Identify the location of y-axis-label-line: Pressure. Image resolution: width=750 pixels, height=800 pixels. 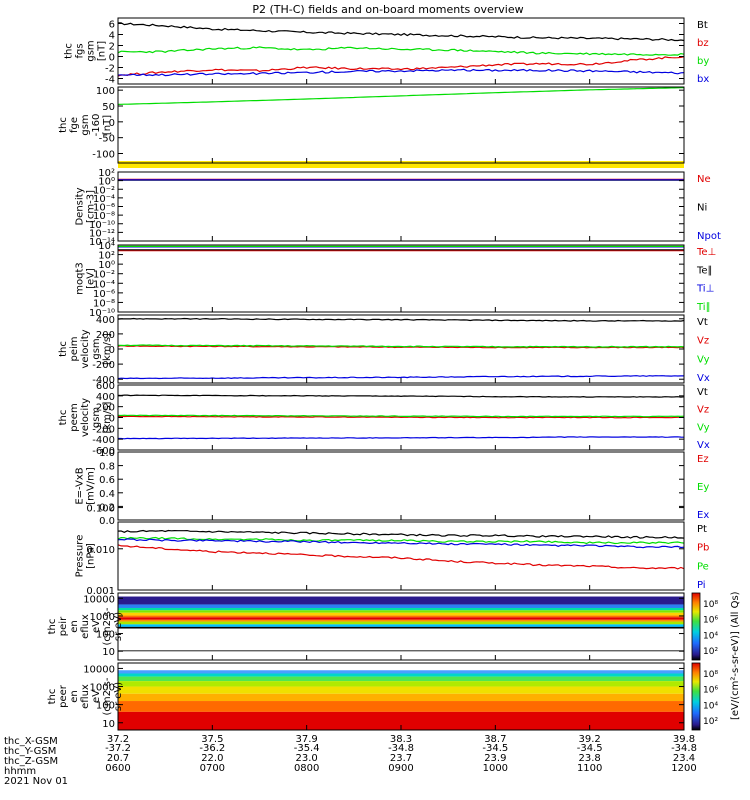
(80, 556).